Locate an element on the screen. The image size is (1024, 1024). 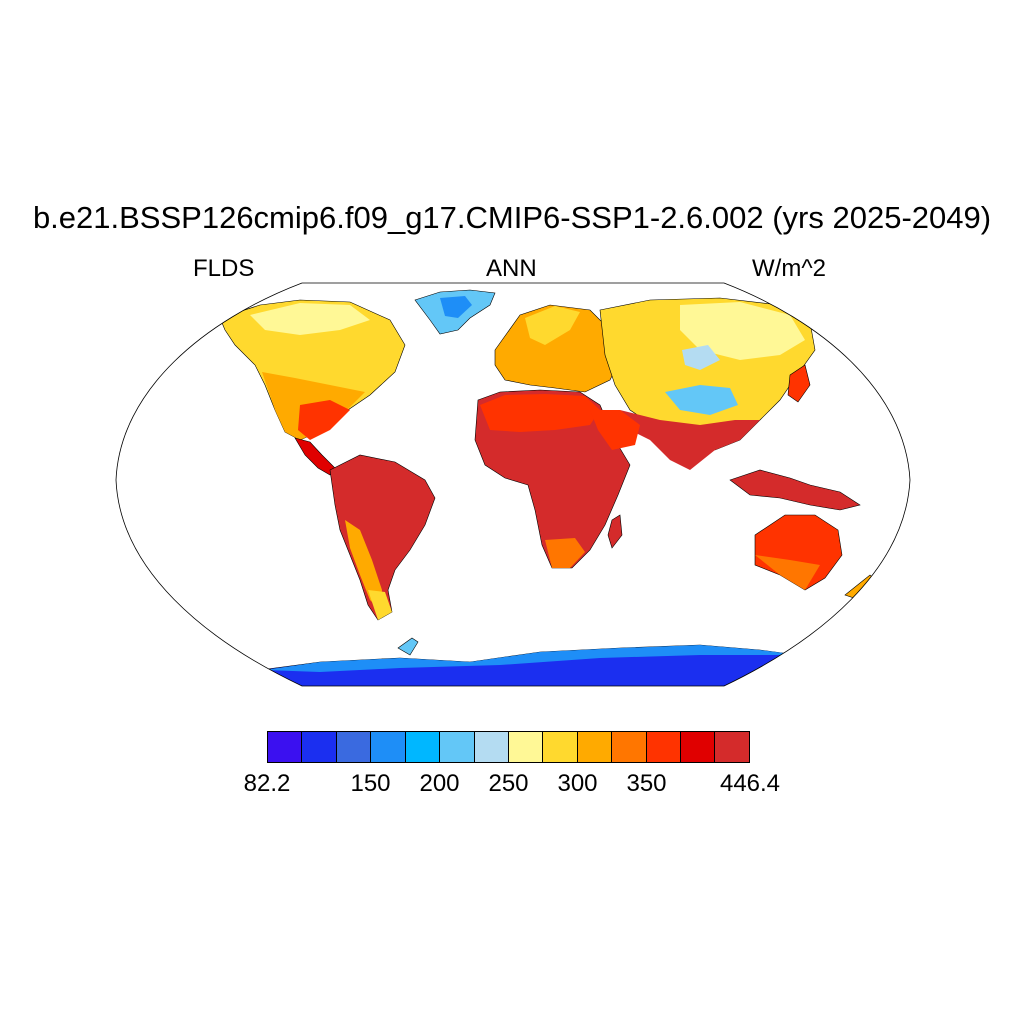
europe is located at coordinates (557, 348).